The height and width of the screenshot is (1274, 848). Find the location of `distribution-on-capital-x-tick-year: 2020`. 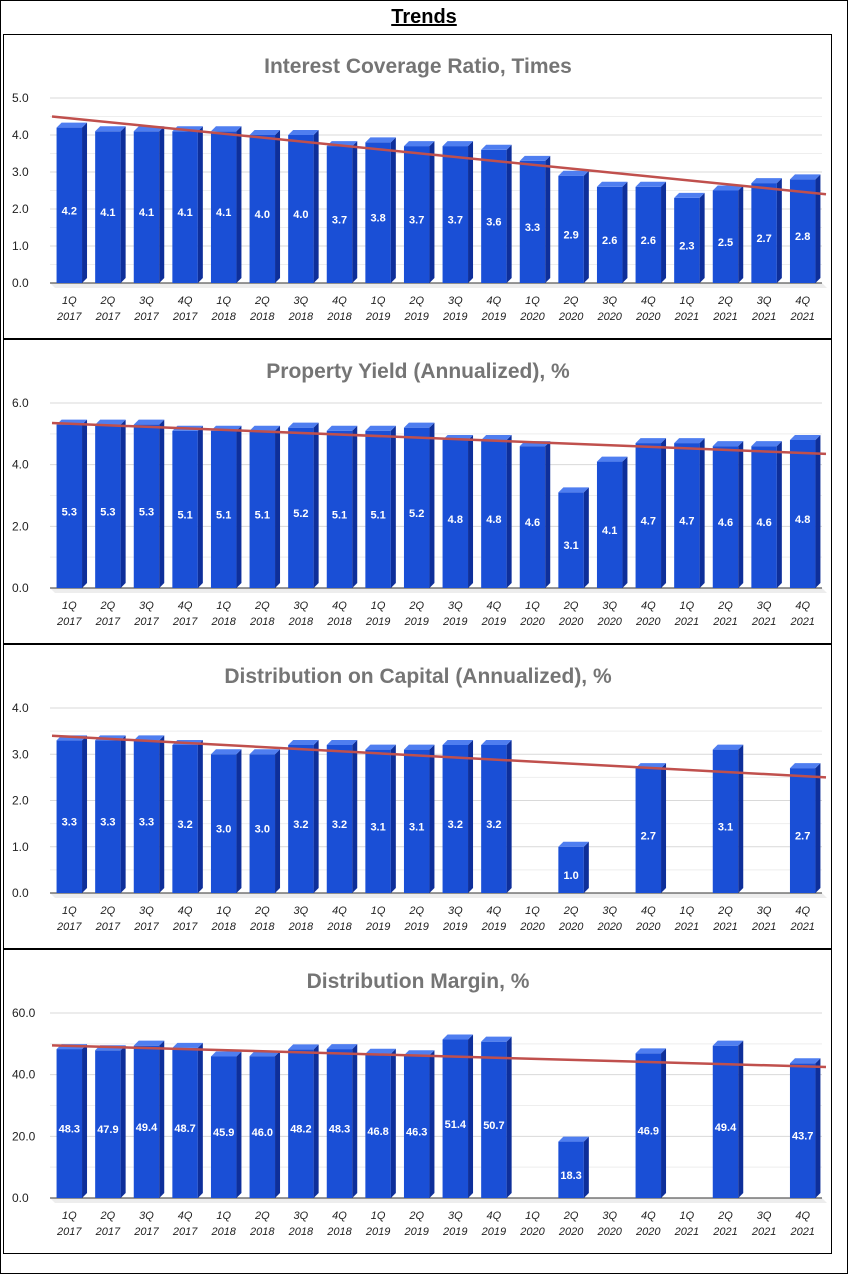

distribution-on-capital-x-tick-year: 2020 is located at coordinates (648, 927).